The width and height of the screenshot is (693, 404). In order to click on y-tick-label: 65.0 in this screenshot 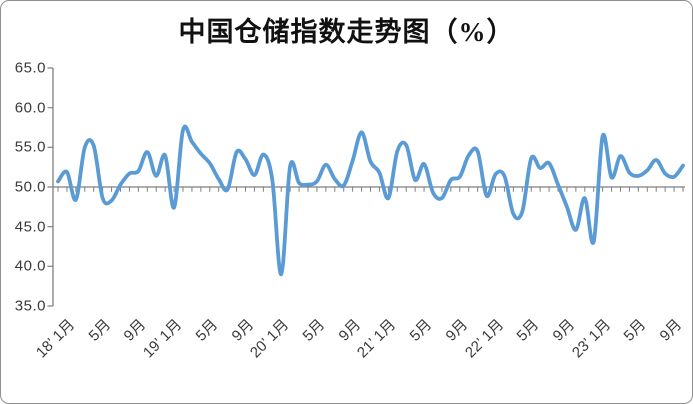, I will do `click(30, 68)`.